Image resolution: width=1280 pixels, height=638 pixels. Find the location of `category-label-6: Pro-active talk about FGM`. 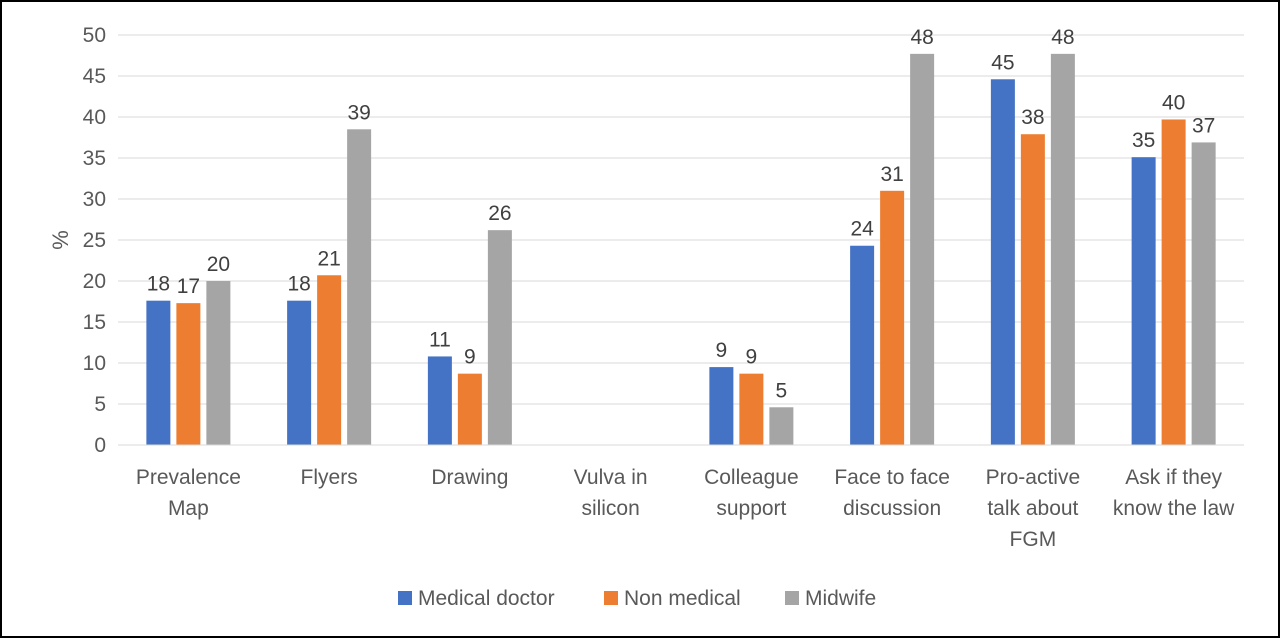

category-label-6: Pro-active talk about FGM is located at coordinates (1033, 508).